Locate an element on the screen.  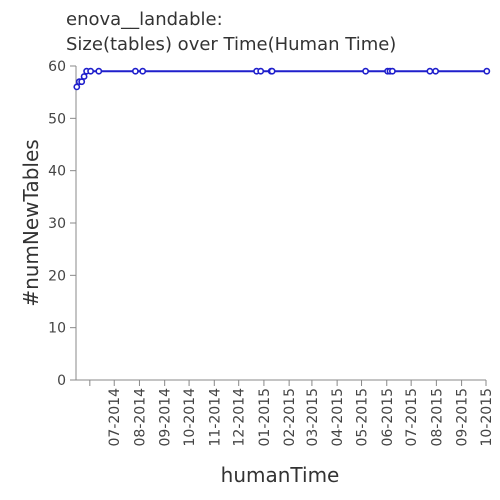
x-tick-label-5: 11-2014 is located at coordinates (215, 417).